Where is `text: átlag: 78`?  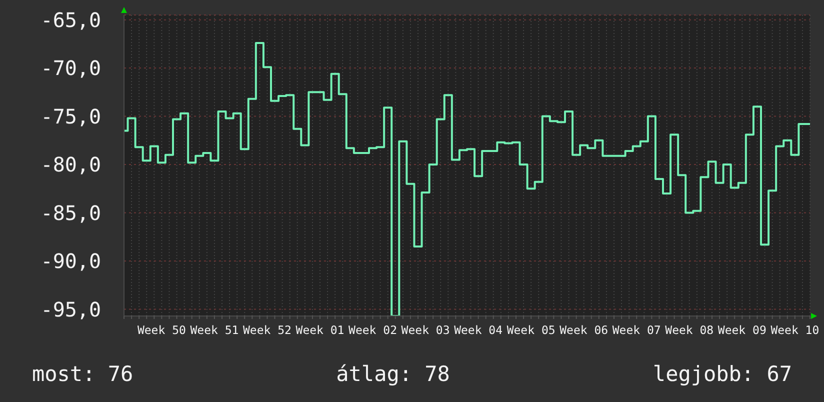 text: átlag: 78 is located at coordinates (393, 374).